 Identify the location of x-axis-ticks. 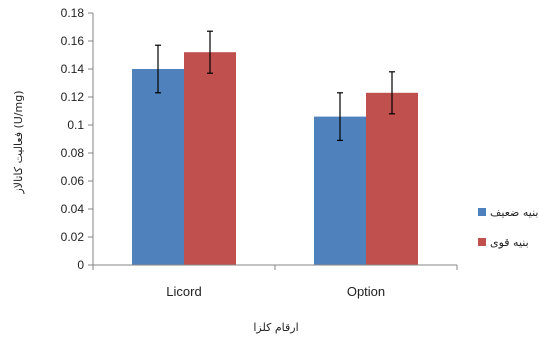
(275, 267).